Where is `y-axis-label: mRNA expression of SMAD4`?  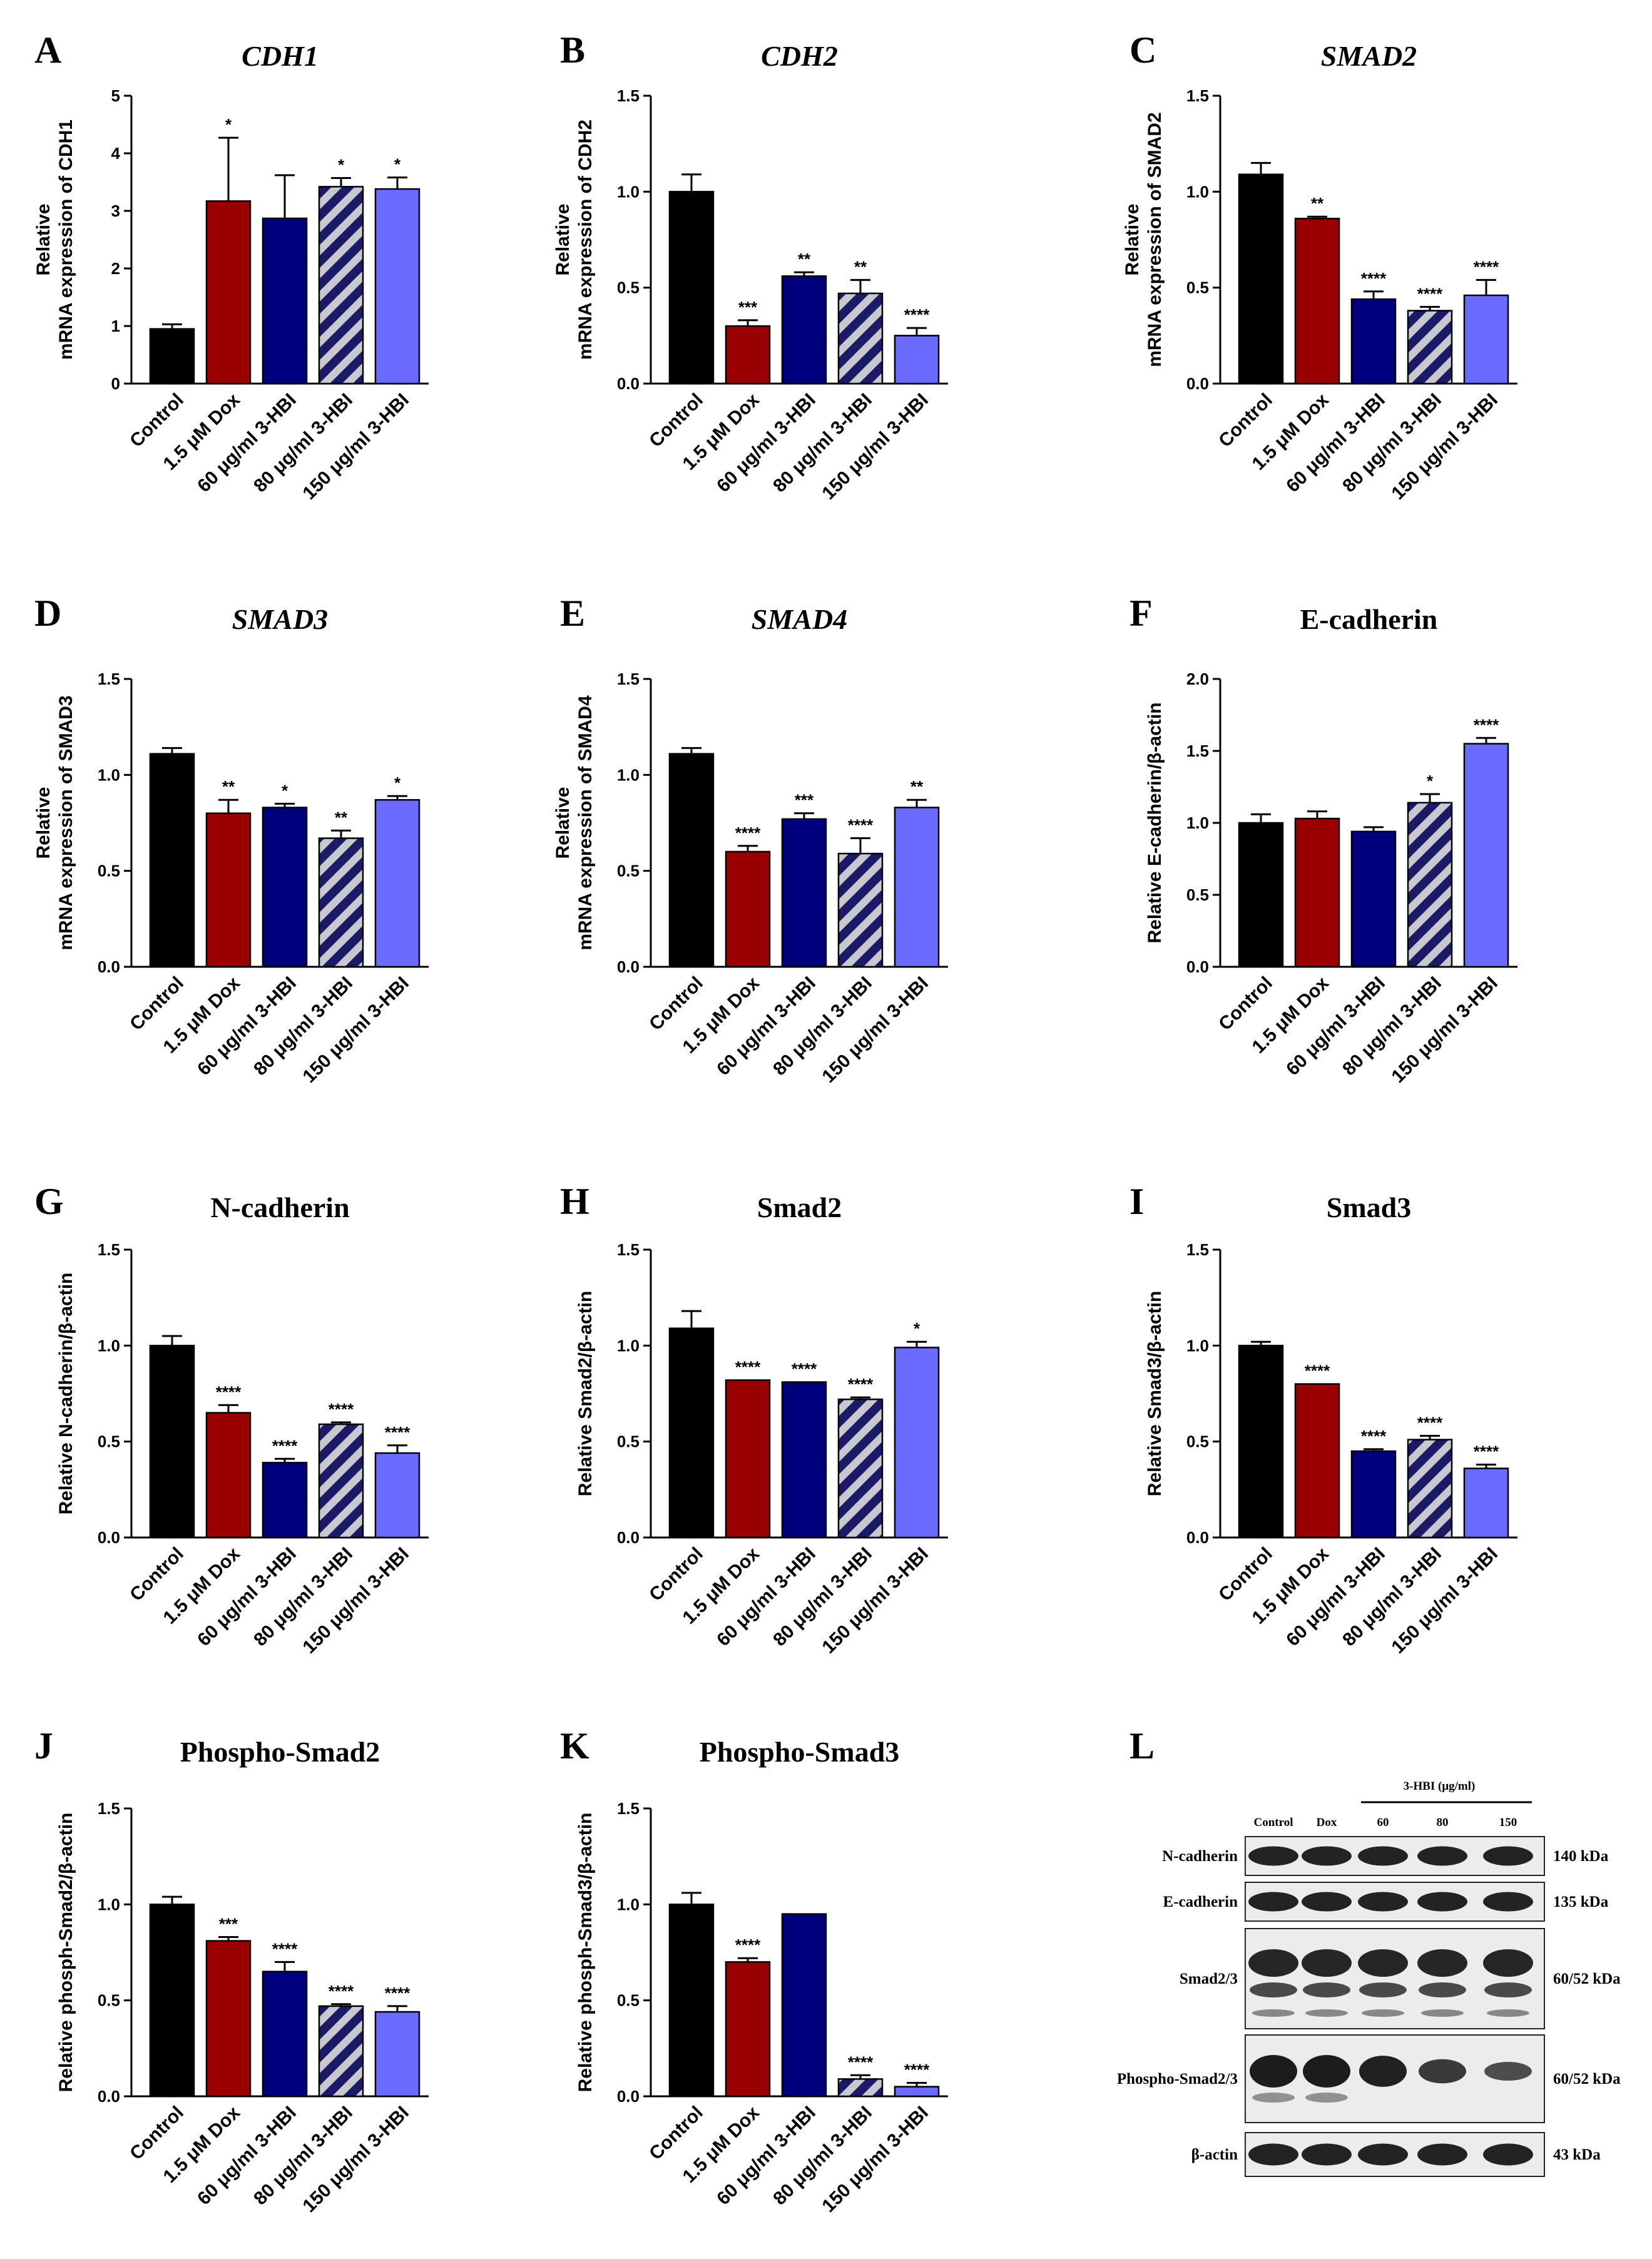
y-axis-label: mRNA expression of SMAD4 is located at coordinates (585, 823).